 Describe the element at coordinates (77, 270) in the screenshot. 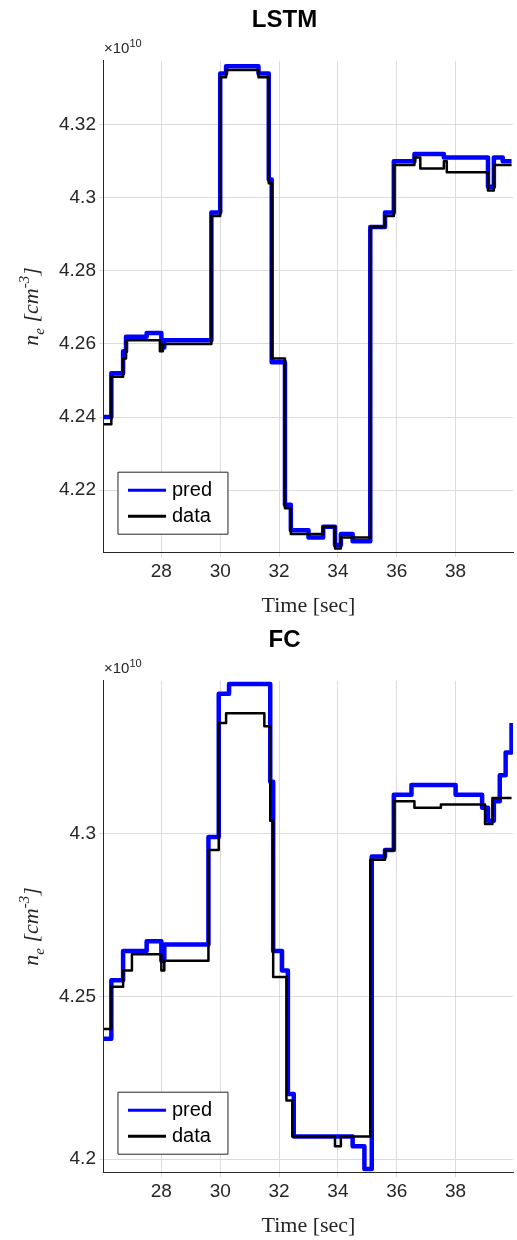

I see `y-tick-label: 4.28` at that location.